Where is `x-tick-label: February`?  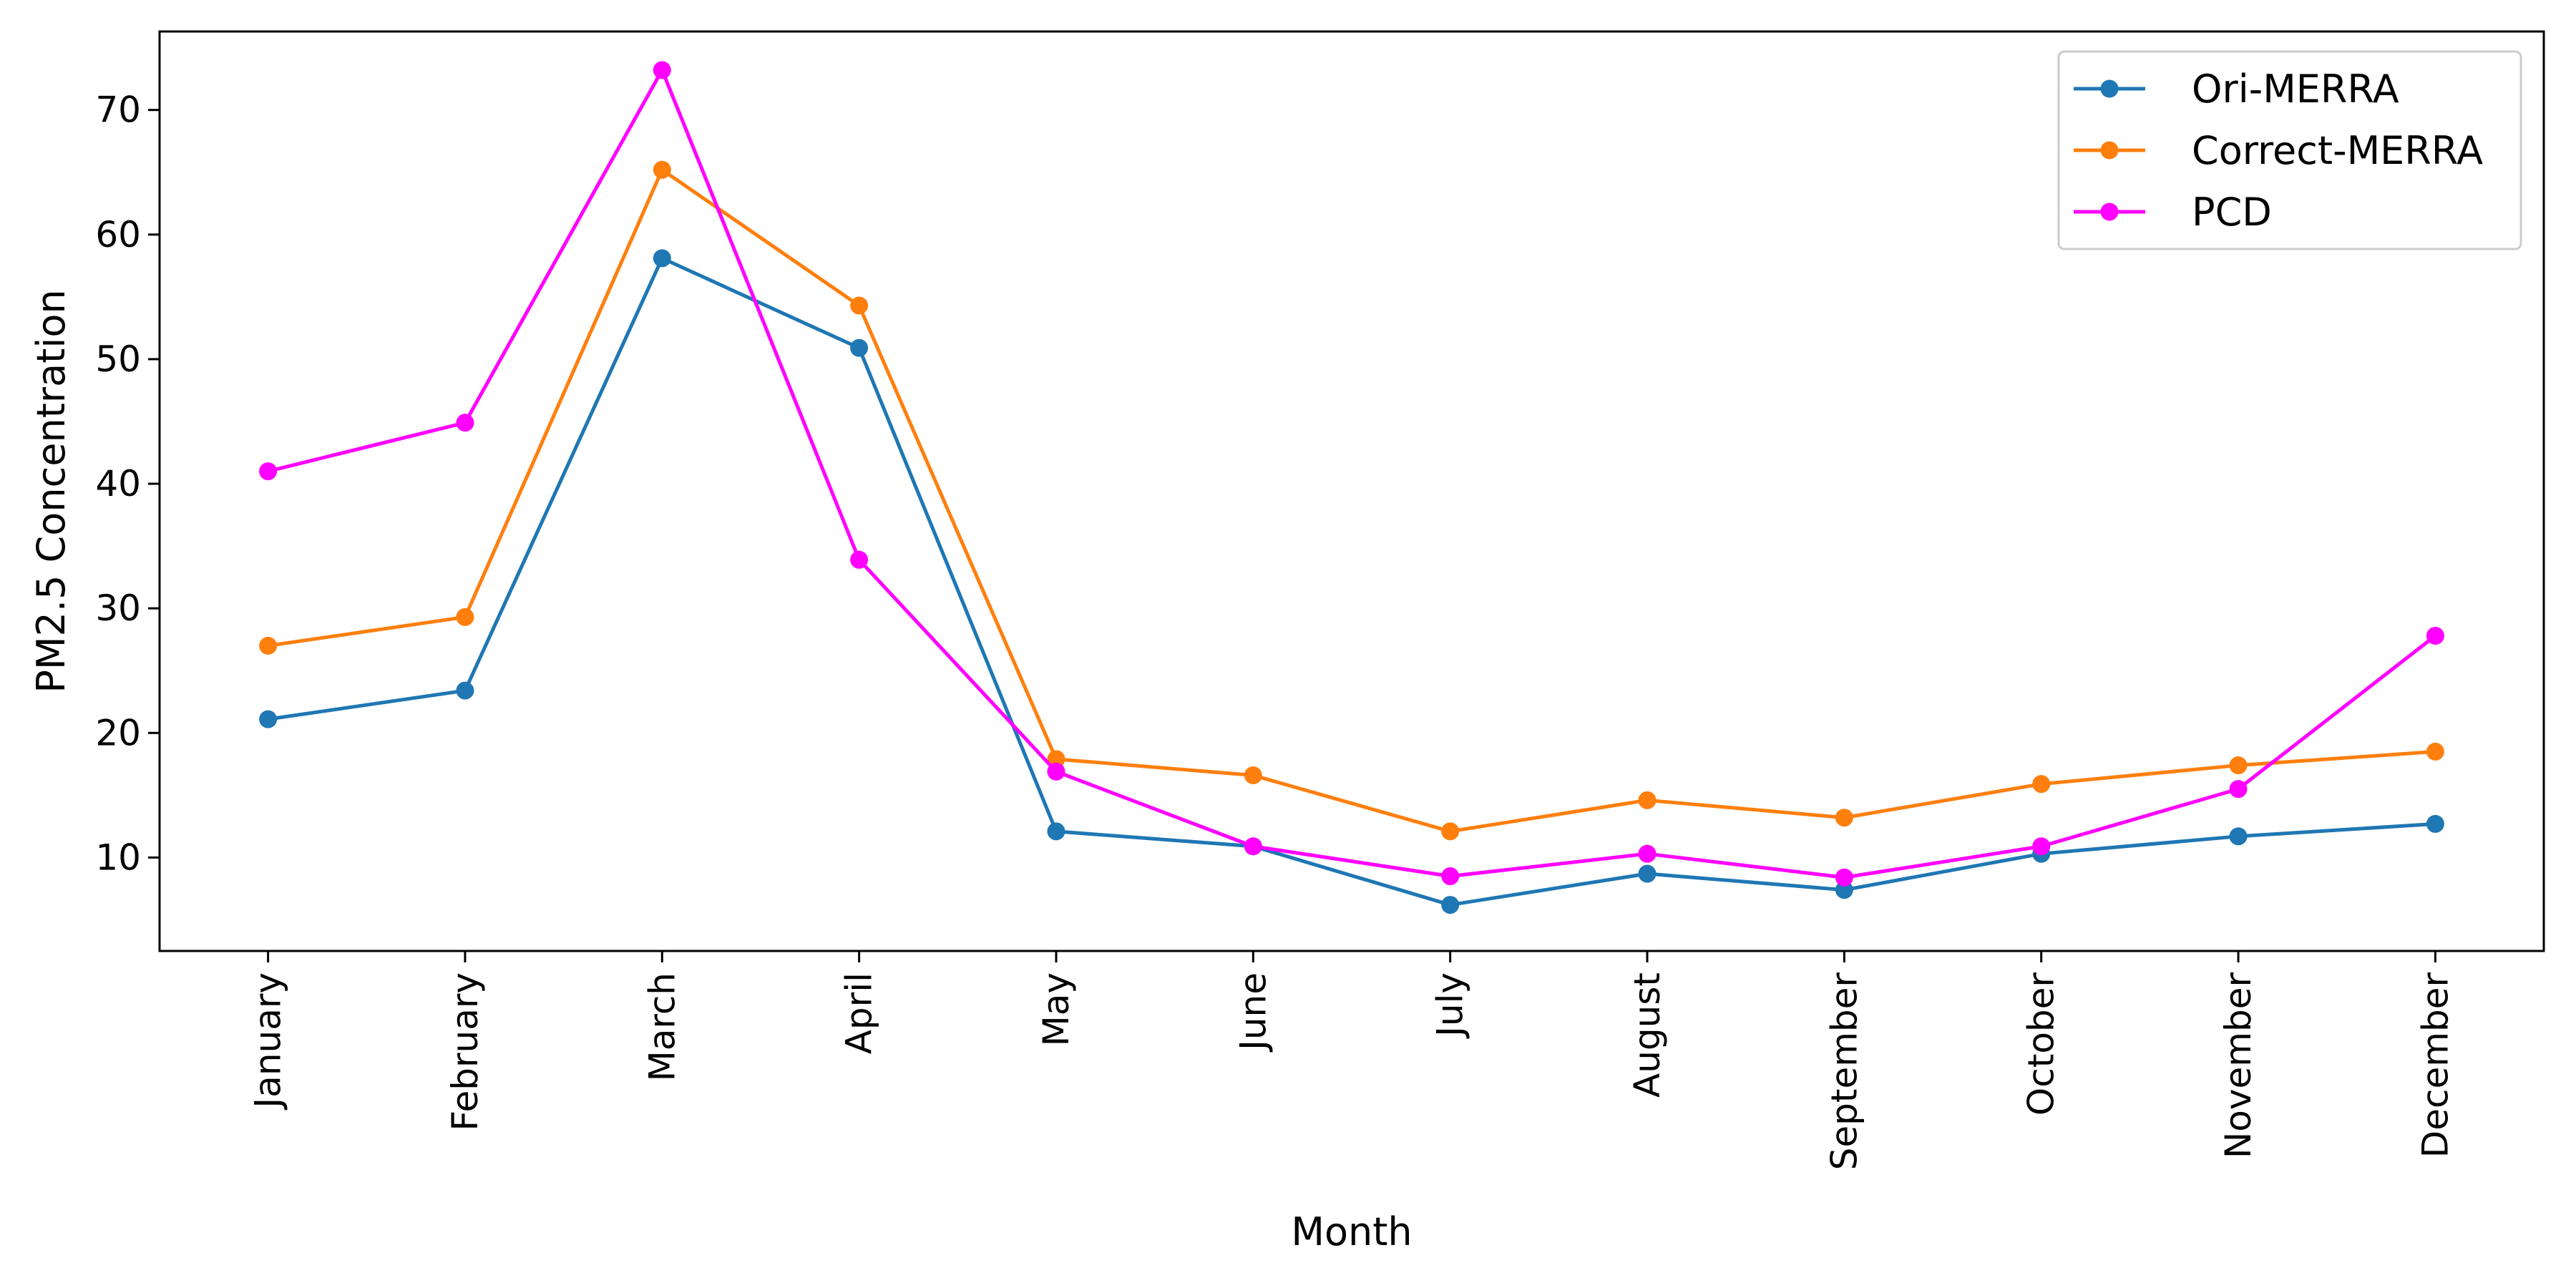 x-tick-label: February is located at coordinates (465, 1051).